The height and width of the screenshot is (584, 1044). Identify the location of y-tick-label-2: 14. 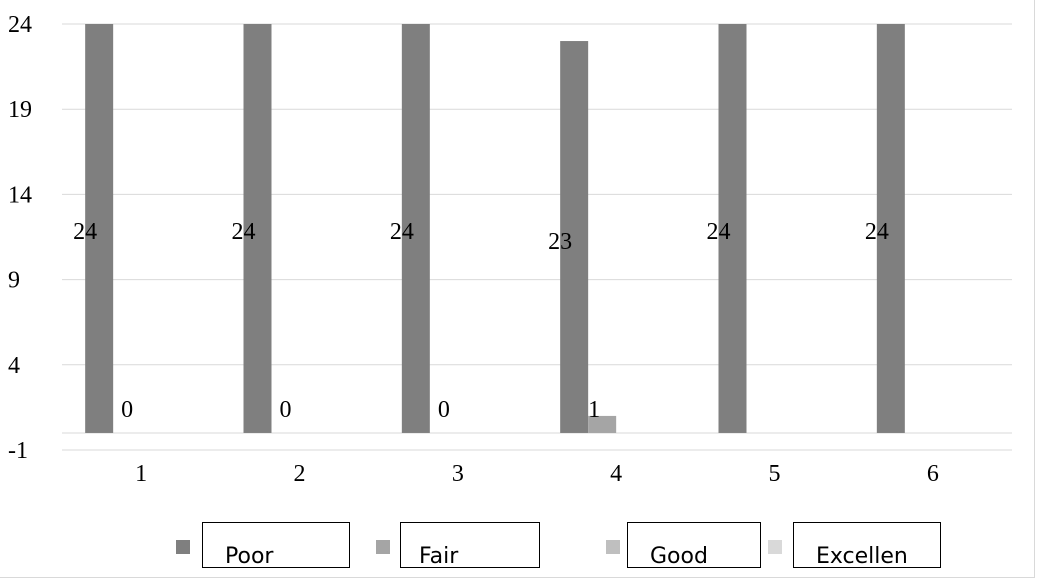
(20, 195).